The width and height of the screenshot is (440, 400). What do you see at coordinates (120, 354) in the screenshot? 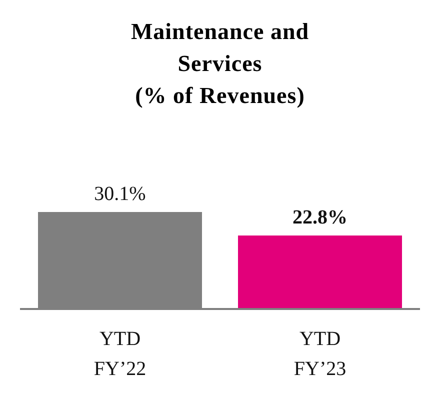
I see `x-tick-label: YTD FY’22` at bounding box center [120, 354].